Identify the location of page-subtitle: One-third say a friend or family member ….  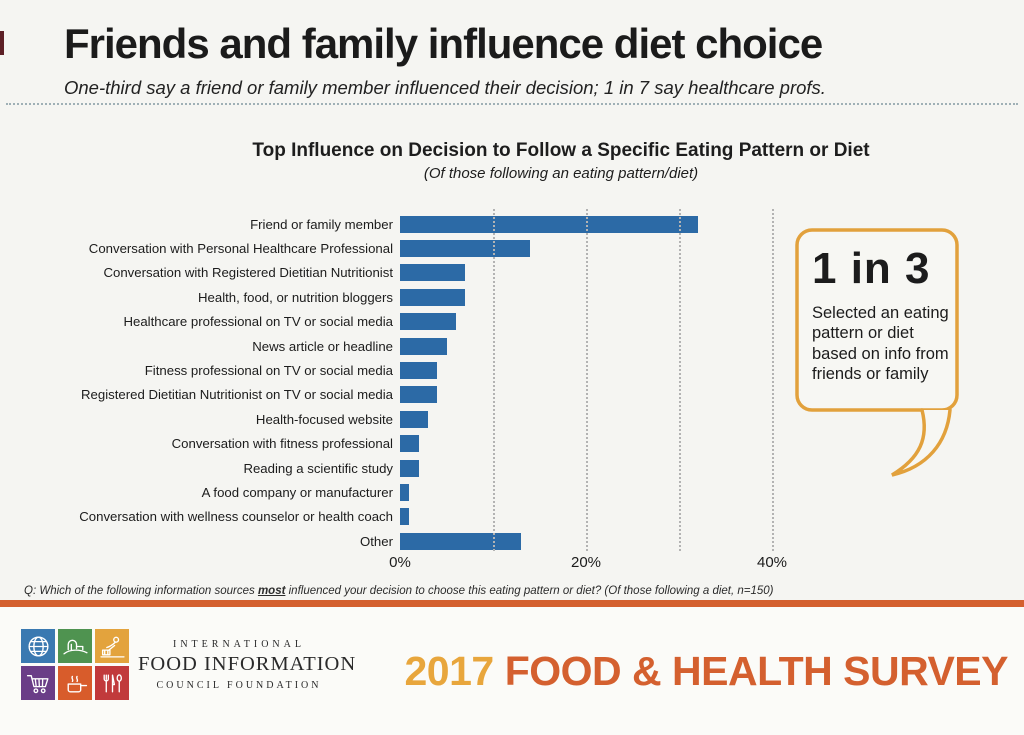
(445, 87).